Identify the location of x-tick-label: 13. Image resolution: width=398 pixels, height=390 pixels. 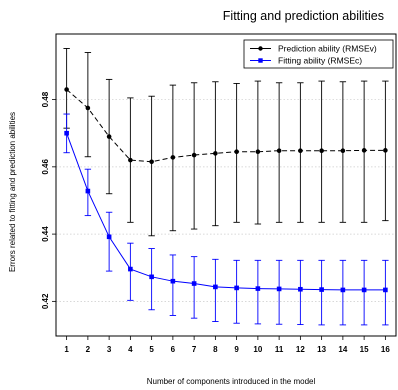
(321, 349).